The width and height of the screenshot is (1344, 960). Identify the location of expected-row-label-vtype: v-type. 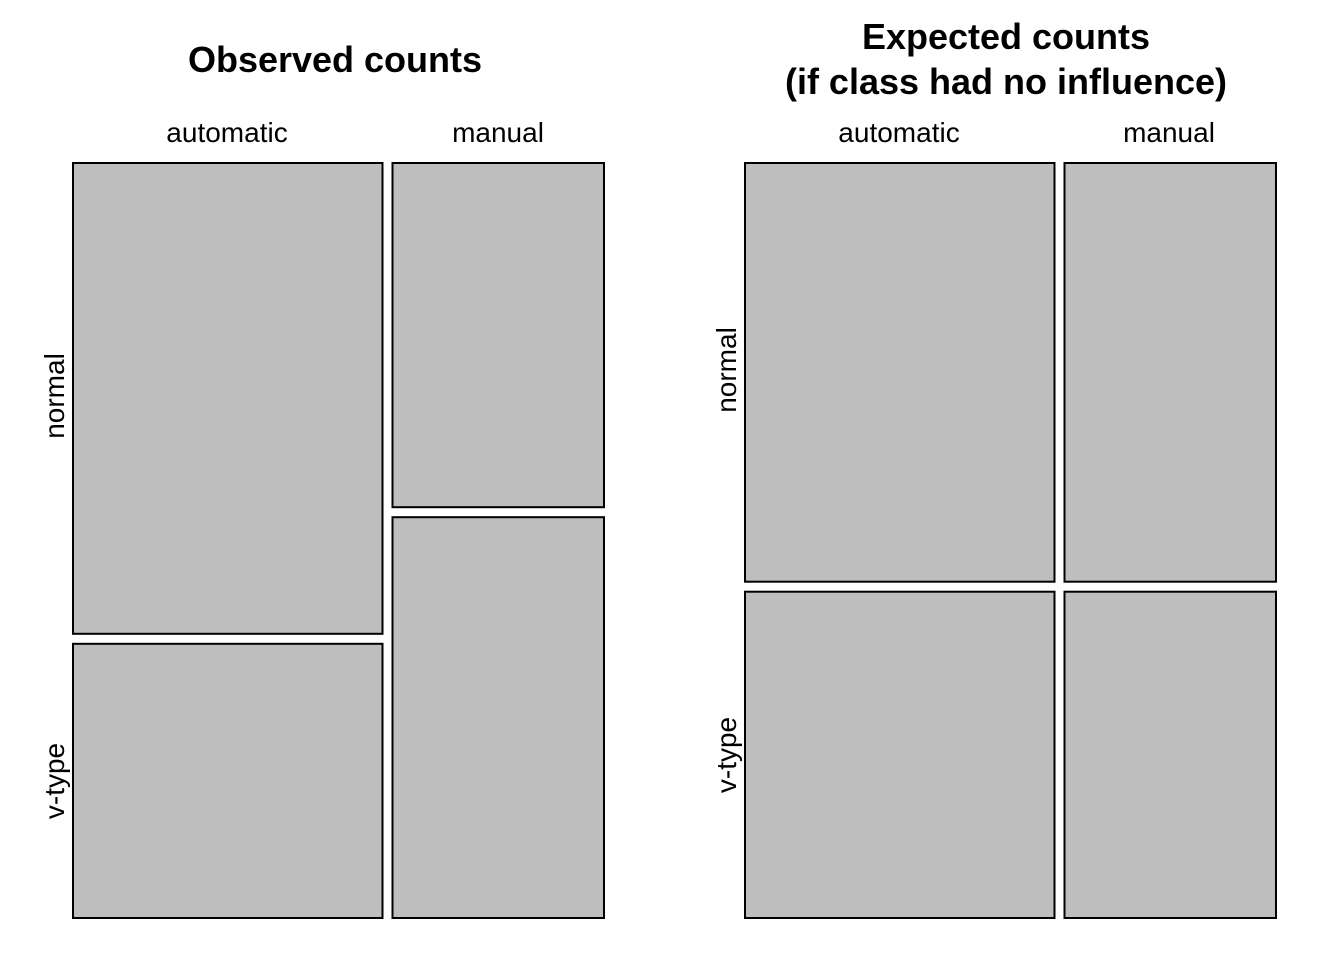
(726, 755).